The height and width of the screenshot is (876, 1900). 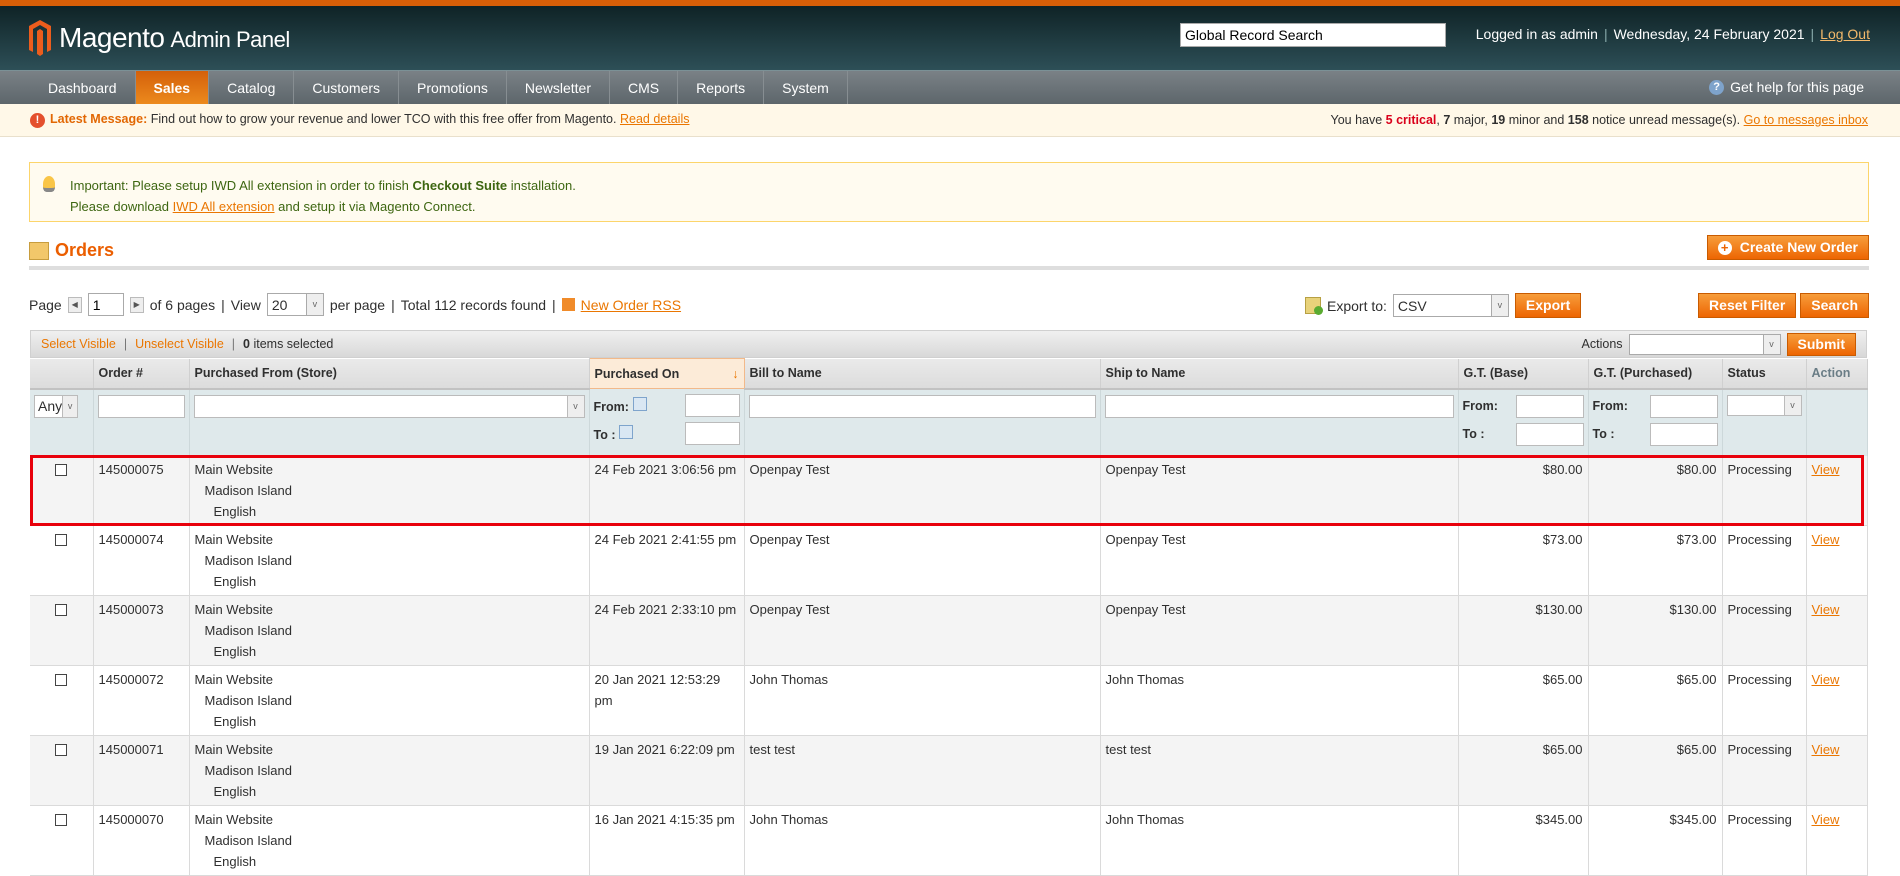 I want to click on ship-to-filter-input, so click(x=1279, y=406).